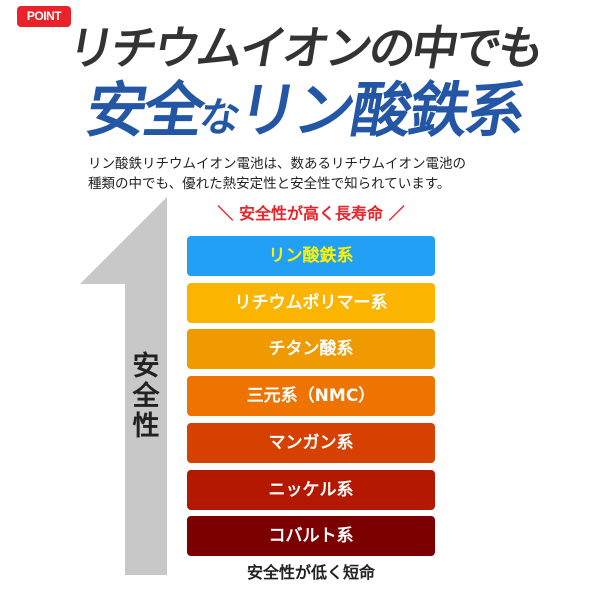 This screenshot has height=600, width=600. What do you see at coordinates (311, 489) in the screenshot?
I see `battery-type-item: ニッケル系` at bounding box center [311, 489].